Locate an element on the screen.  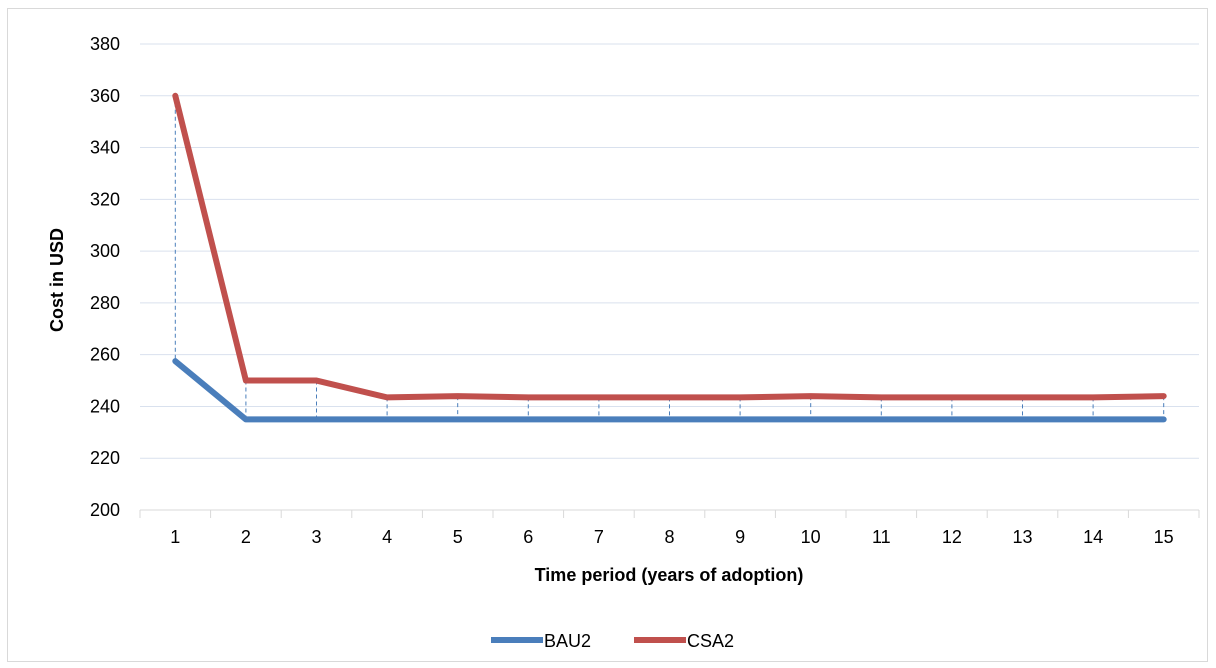
x-tick-label: 8 is located at coordinates (669, 537).